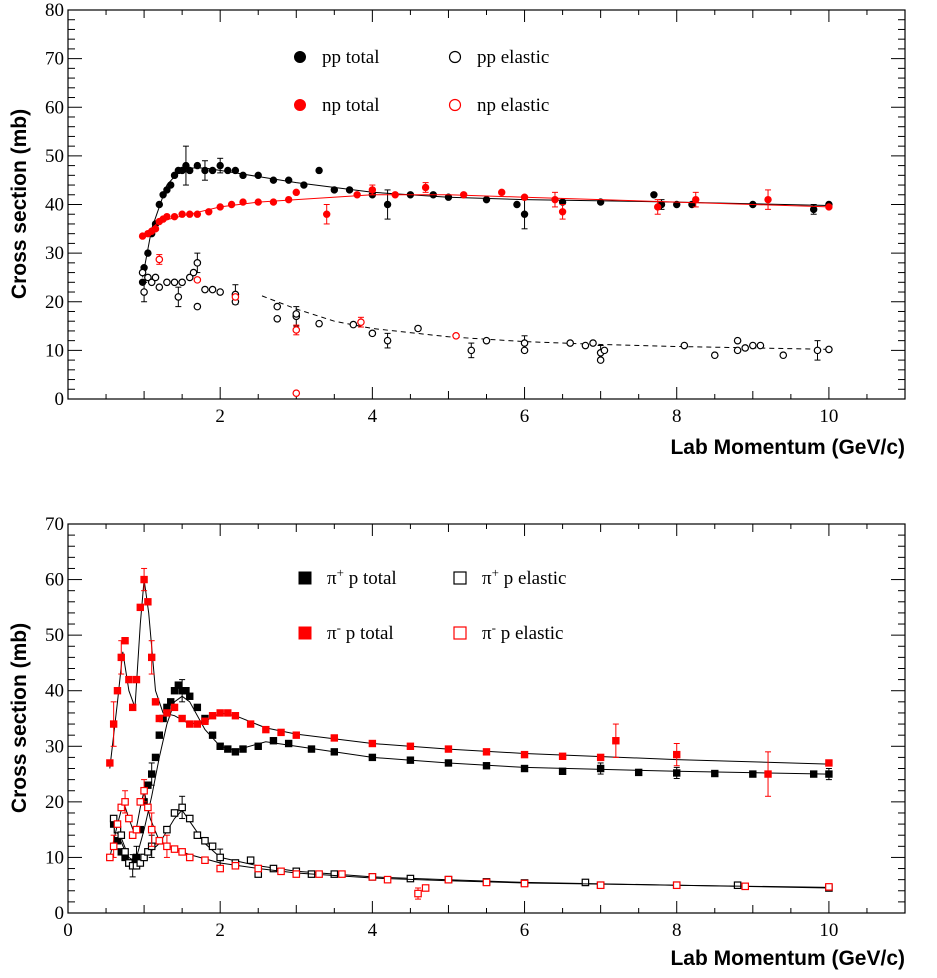 Image resolution: width=937 pixels, height=978 pixels. I want to click on y-axis-title: Cross section (mb), so click(19, 204).